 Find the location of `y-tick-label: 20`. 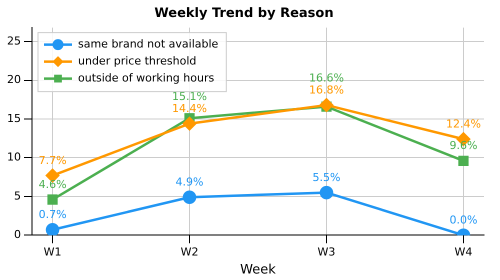

y-tick-label: 20 is located at coordinates (13, 79).